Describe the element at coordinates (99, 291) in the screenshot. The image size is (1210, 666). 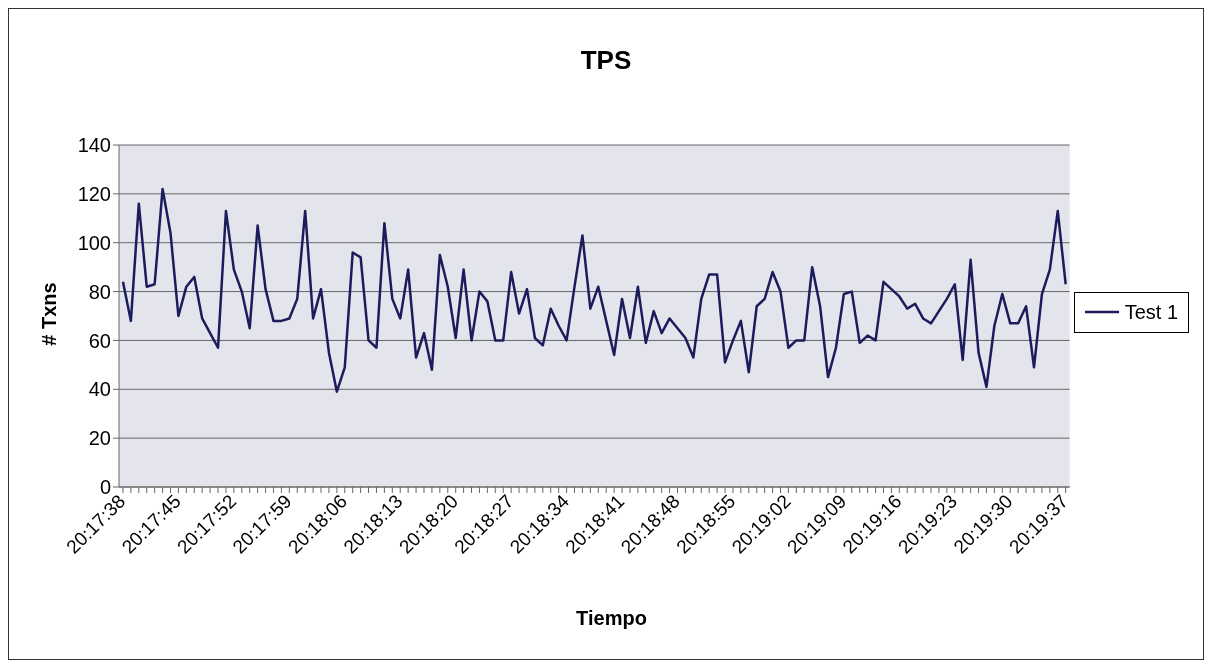
I see `y-tick-label: 80` at that location.